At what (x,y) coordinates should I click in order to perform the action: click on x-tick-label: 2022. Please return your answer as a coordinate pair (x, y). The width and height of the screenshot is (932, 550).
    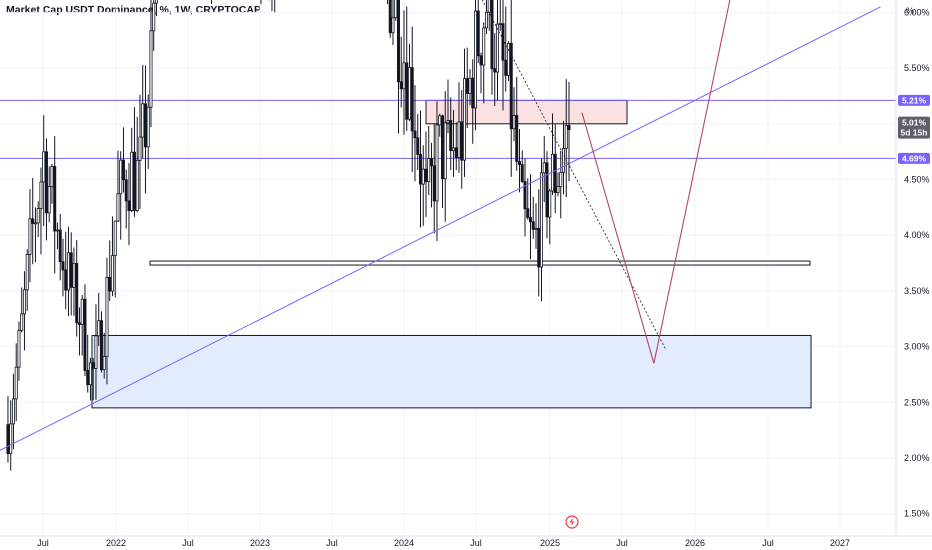
    Looking at the image, I should click on (116, 543).